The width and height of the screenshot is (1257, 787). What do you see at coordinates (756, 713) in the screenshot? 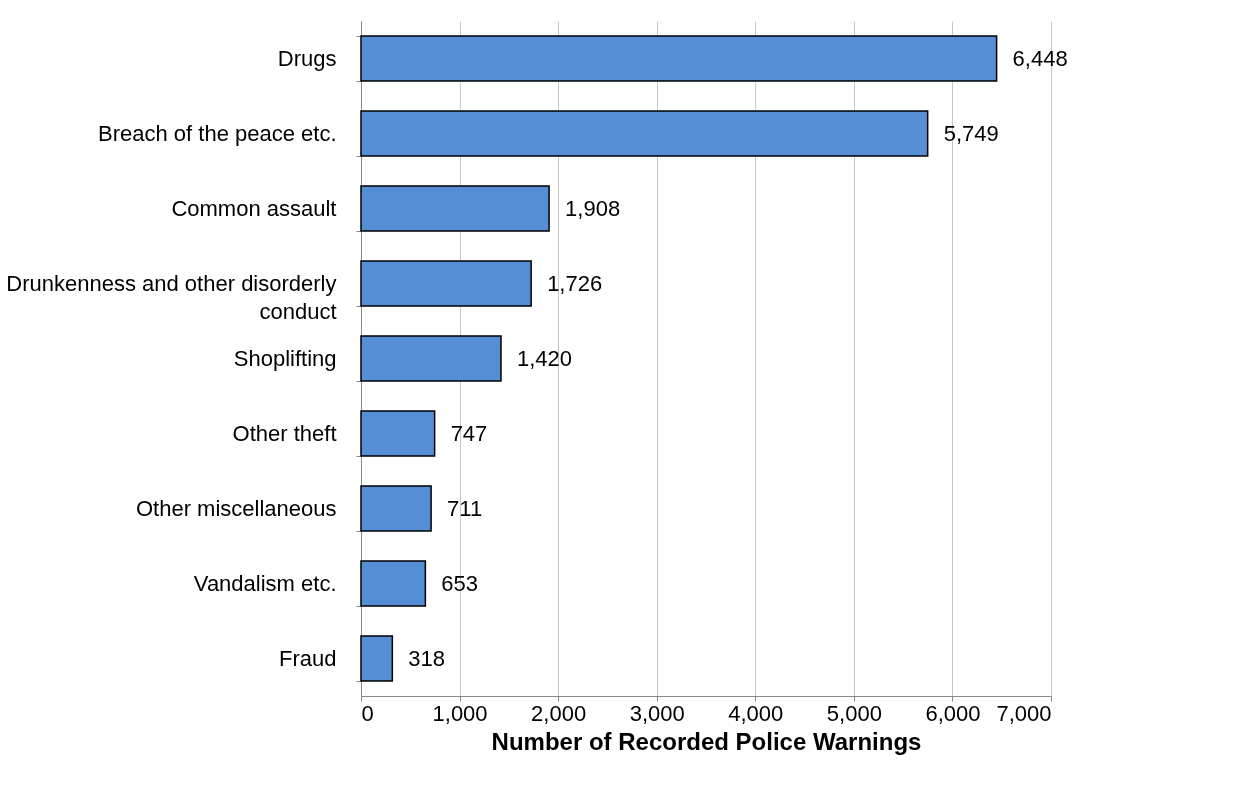
I see `x-tick-label: 4,000` at bounding box center [756, 713].